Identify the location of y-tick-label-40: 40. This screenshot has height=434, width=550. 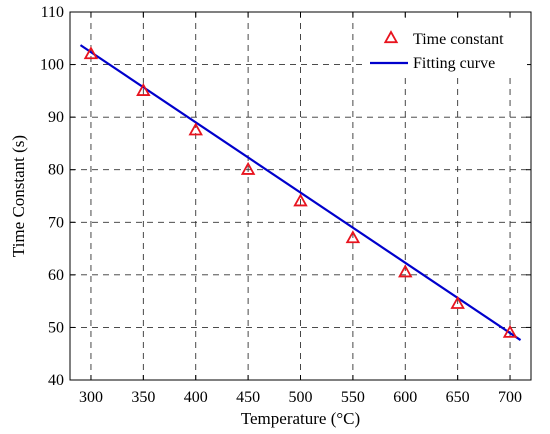
(56, 380).